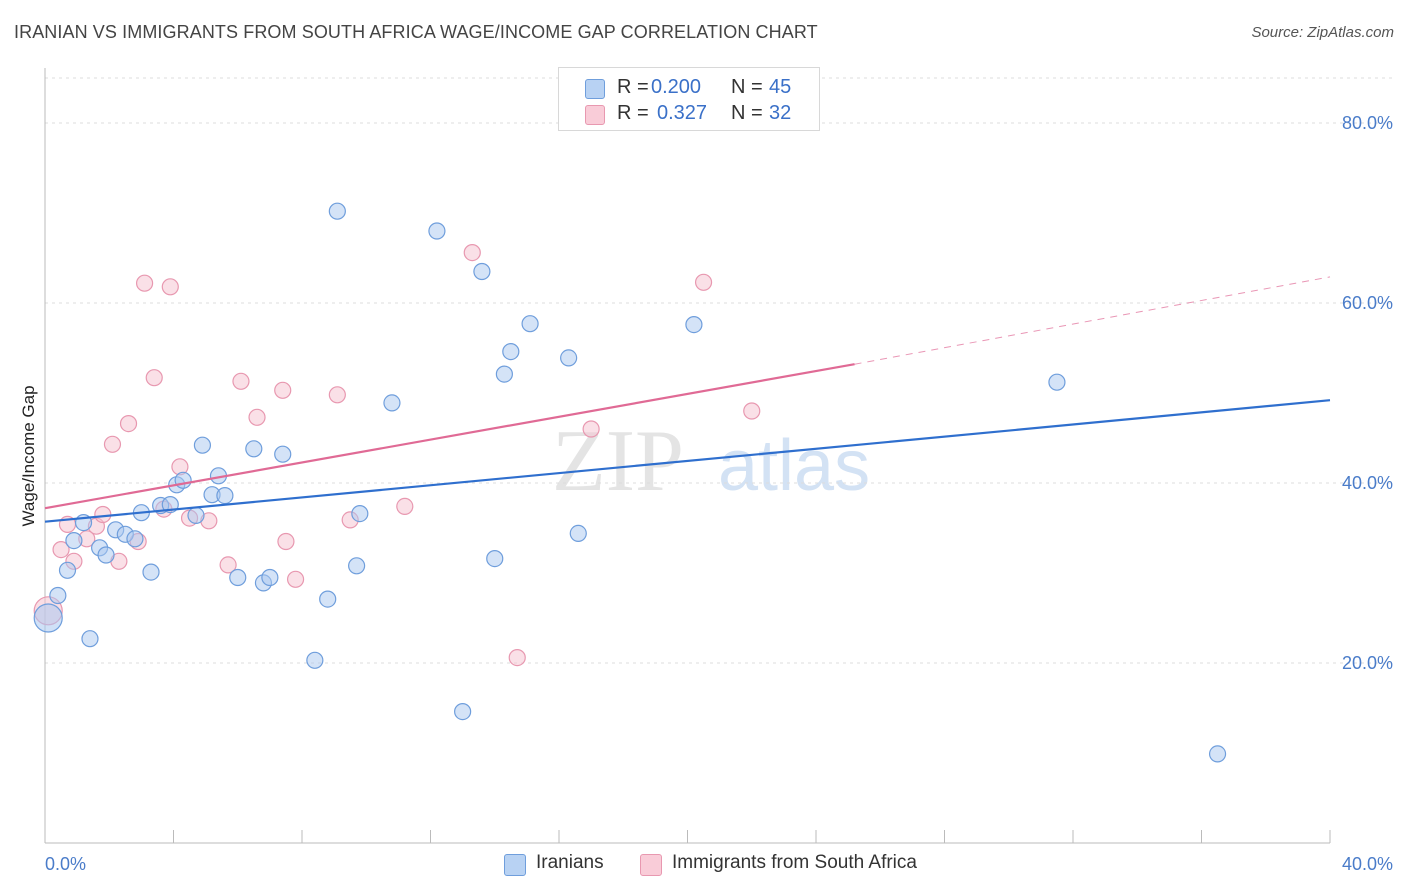  What do you see at coordinates (780, 87) in the screenshot?
I see `legend-n-value: 45` at bounding box center [780, 87].